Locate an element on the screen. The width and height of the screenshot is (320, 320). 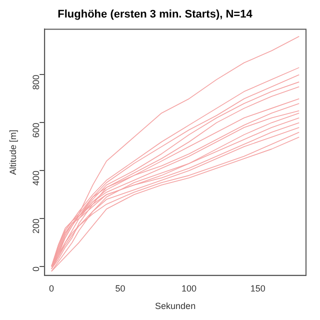
x-tick-label: 150 is located at coordinates (258, 288).